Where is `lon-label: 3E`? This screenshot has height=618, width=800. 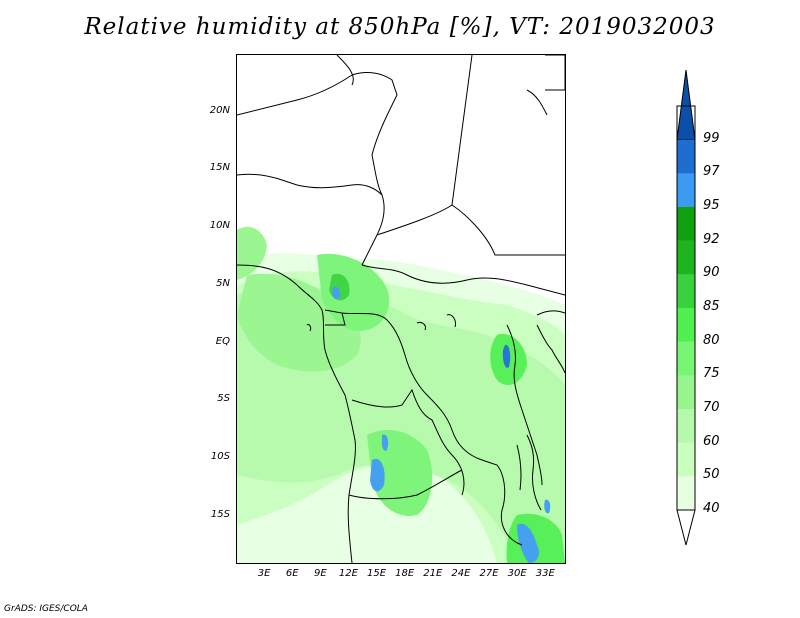 lon-label: 3E is located at coordinates (264, 573).